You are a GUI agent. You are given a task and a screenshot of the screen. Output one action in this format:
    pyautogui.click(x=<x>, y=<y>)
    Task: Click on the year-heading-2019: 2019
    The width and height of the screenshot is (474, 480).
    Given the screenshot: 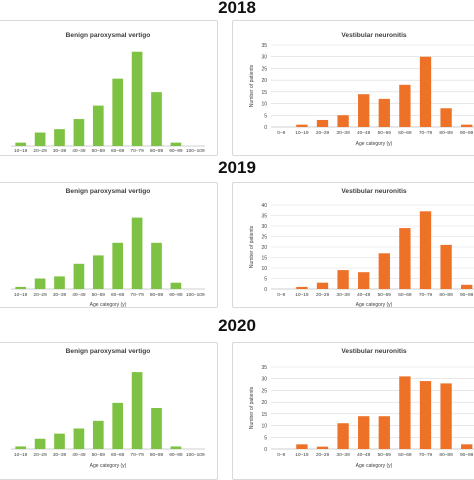 What is the action you would take?
    pyautogui.click(x=237, y=167)
    